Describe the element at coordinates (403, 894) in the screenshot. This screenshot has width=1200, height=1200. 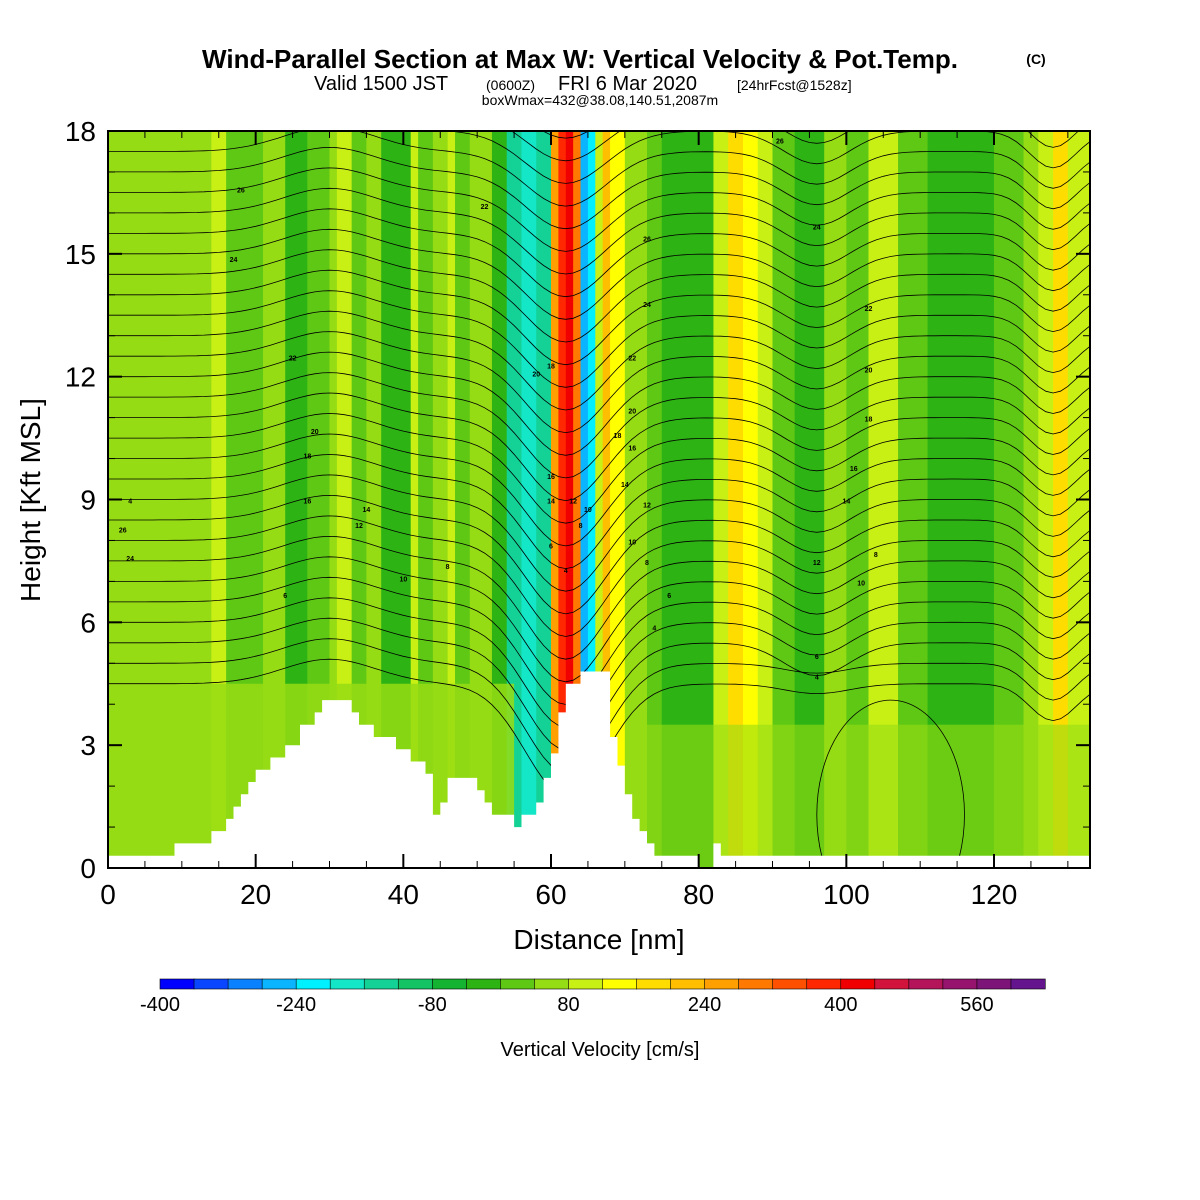
I see `x-tick-label: 40` at that location.